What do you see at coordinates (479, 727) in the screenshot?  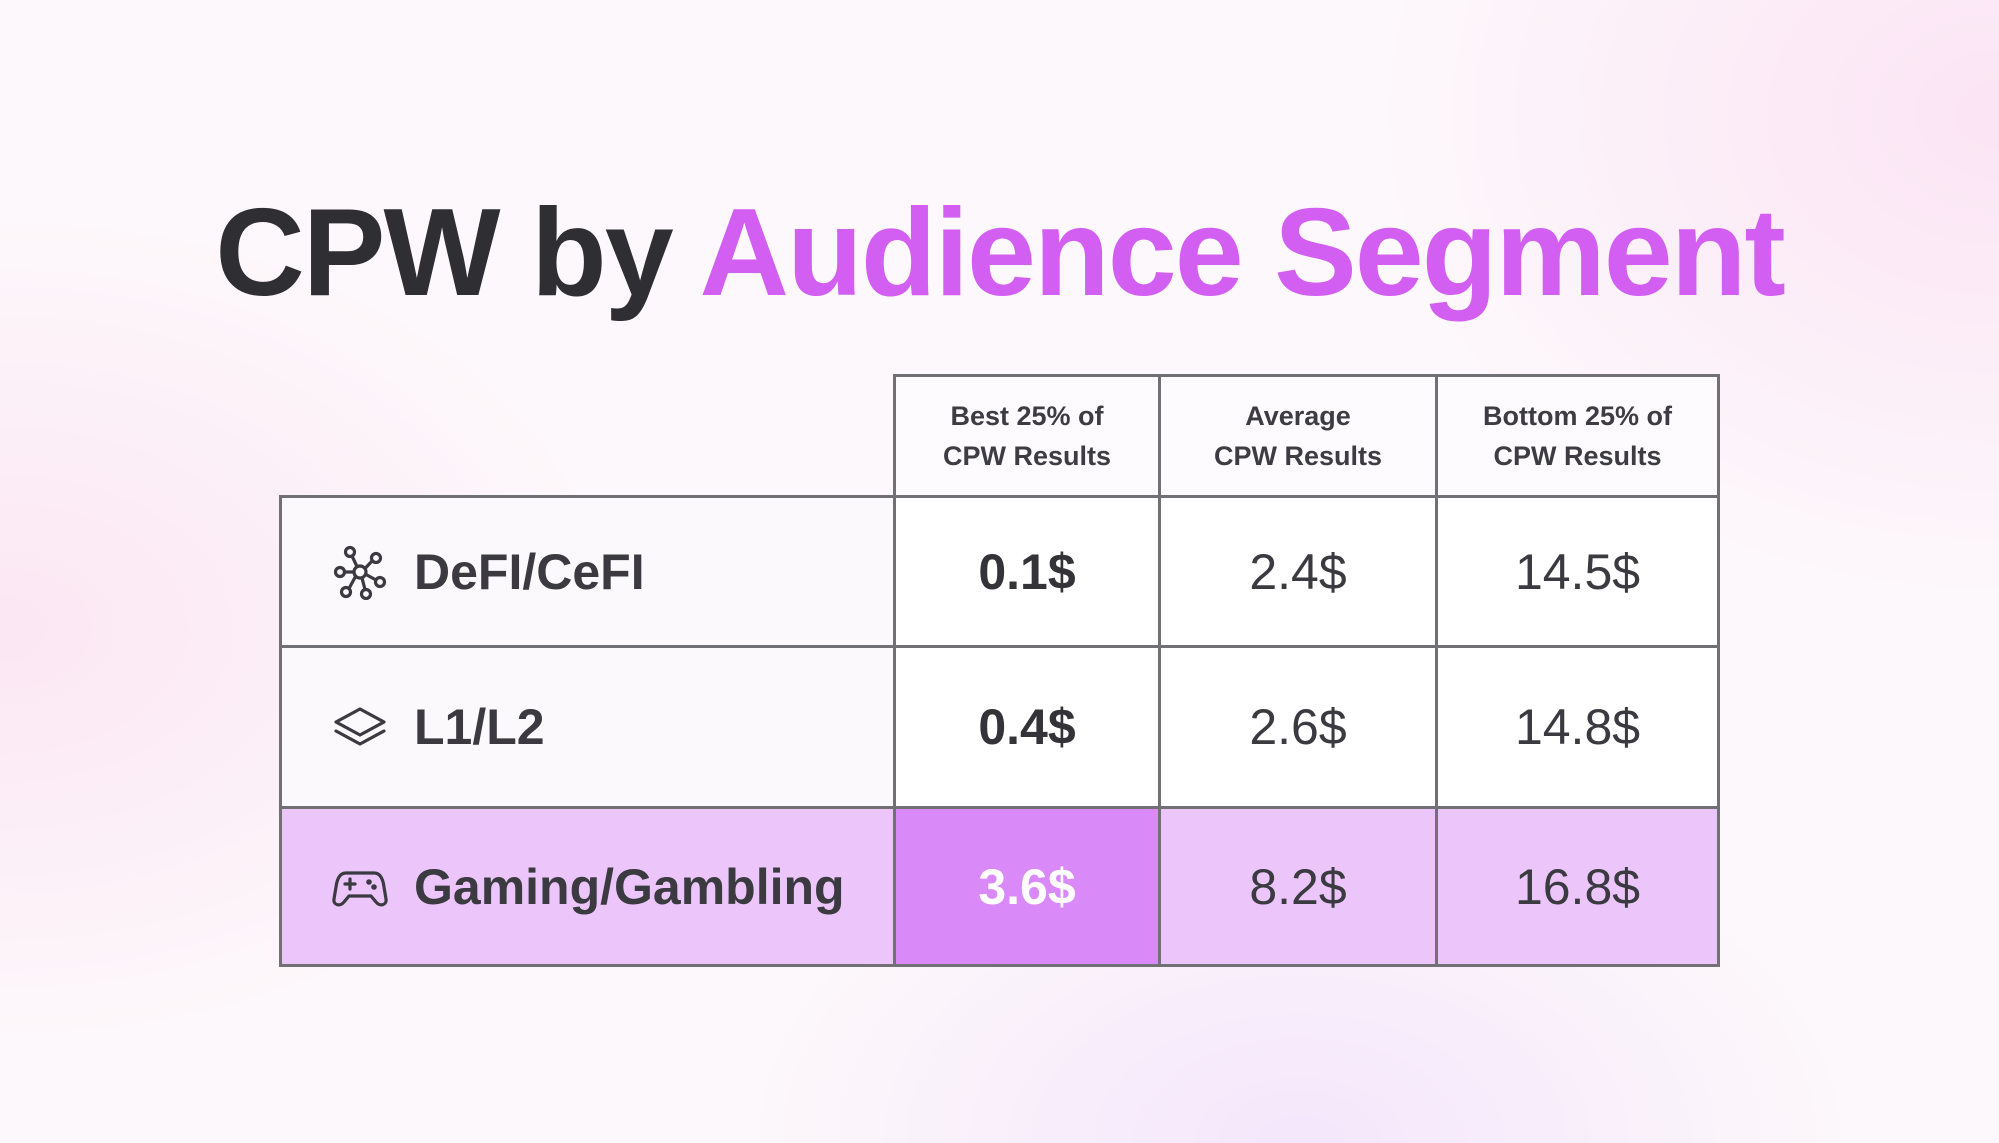 I see `row-label-text: L1/L2` at bounding box center [479, 727].